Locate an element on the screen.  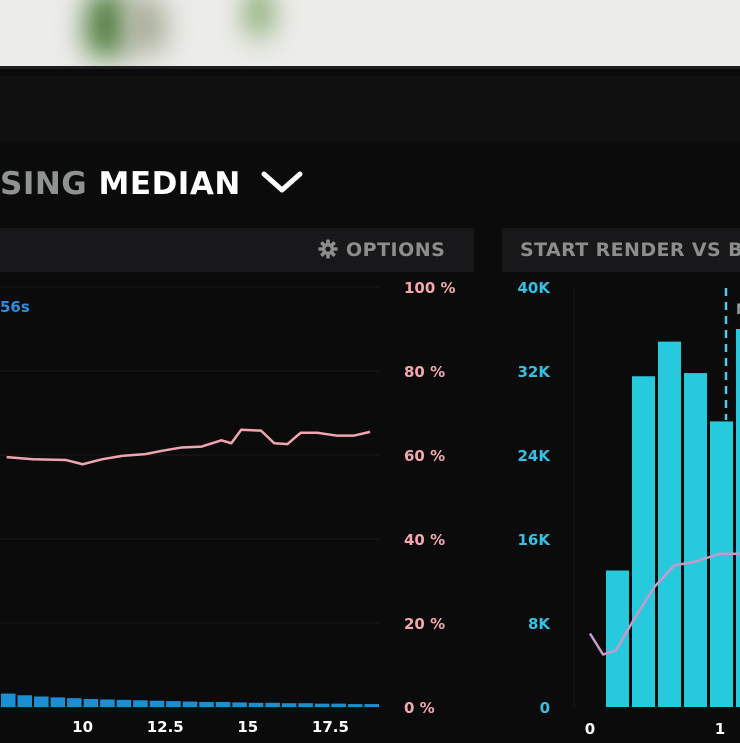
annotation-label: N is located at coordinates (738, 310).